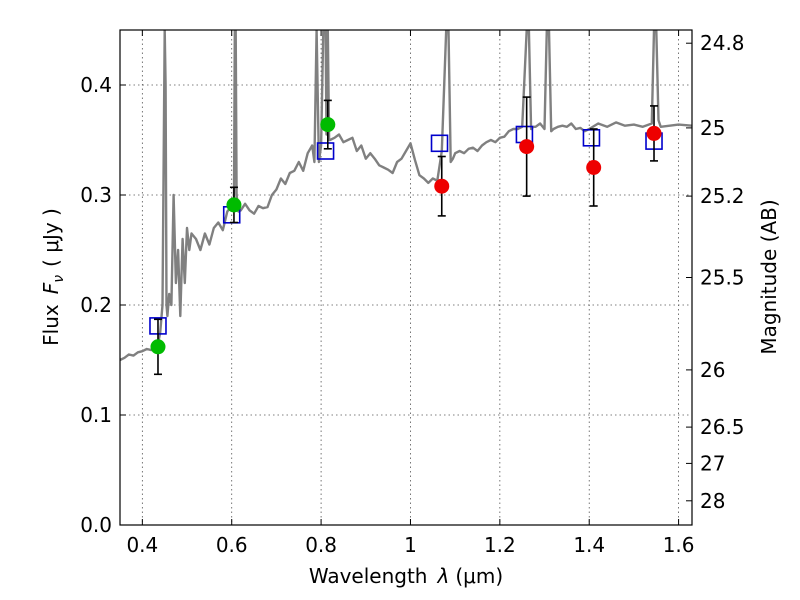 The height and width of the screenshot is (600, 800). I want to click on x-tick-label: 1, so click(410, 545).